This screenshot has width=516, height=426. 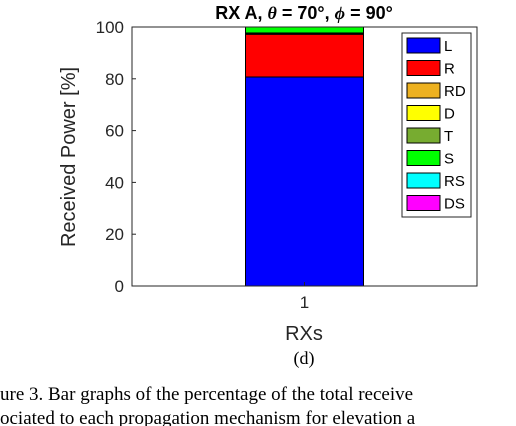 I want to click on x-axis: 1, so click(x=304, y=297).